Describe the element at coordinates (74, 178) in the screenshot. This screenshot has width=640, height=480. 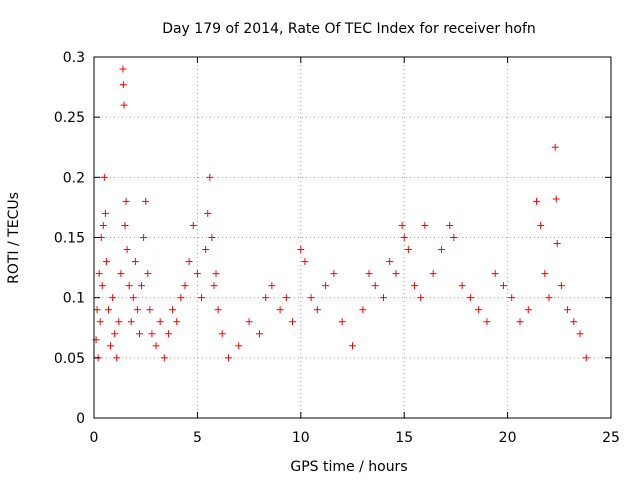
I see `y-tick-label: 0.2` at that location.